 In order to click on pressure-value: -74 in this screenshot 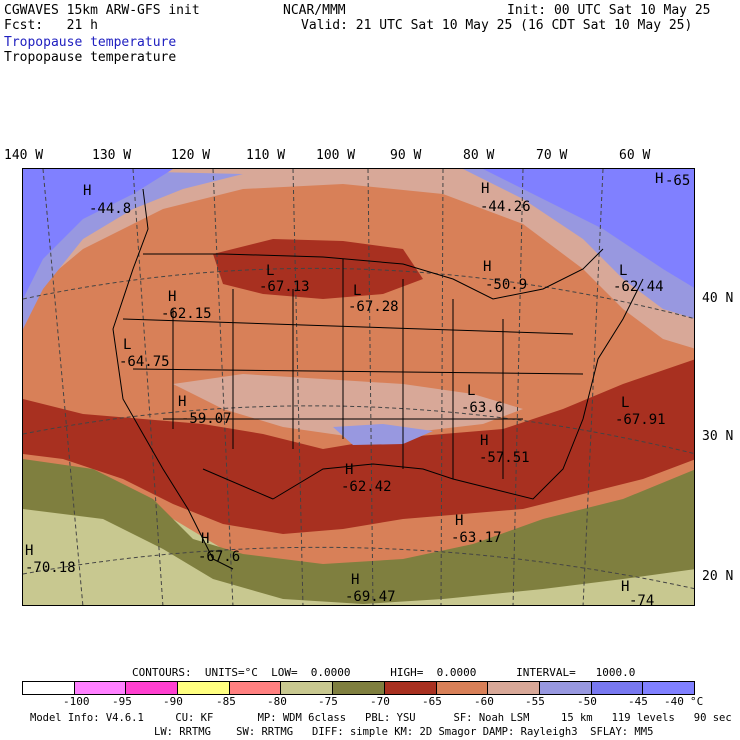, I will do `click(642, 599)`.